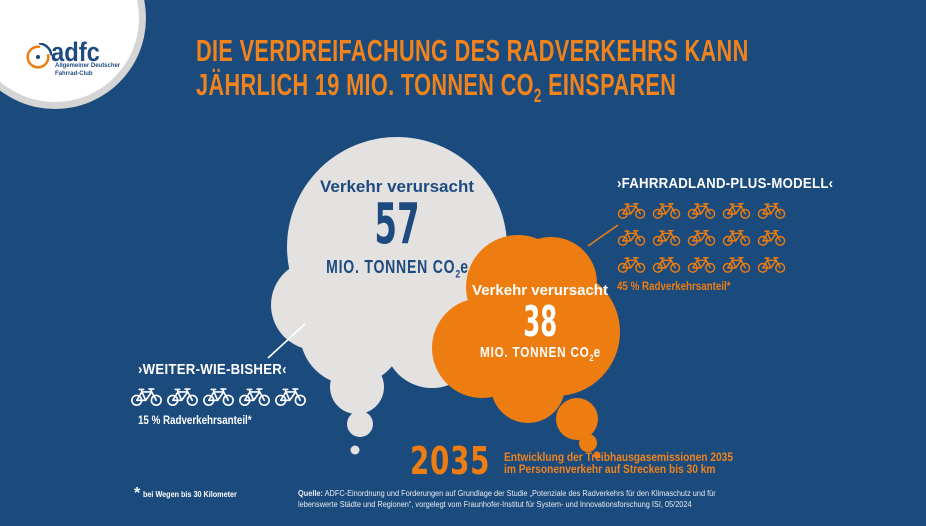 The image size is (926, 526). What do you see at coordinates (195, 421) in the screenshot?
I see `scenario-left-share: 15 % Radverkehrsanteil*` at bounding box center [195, 421].